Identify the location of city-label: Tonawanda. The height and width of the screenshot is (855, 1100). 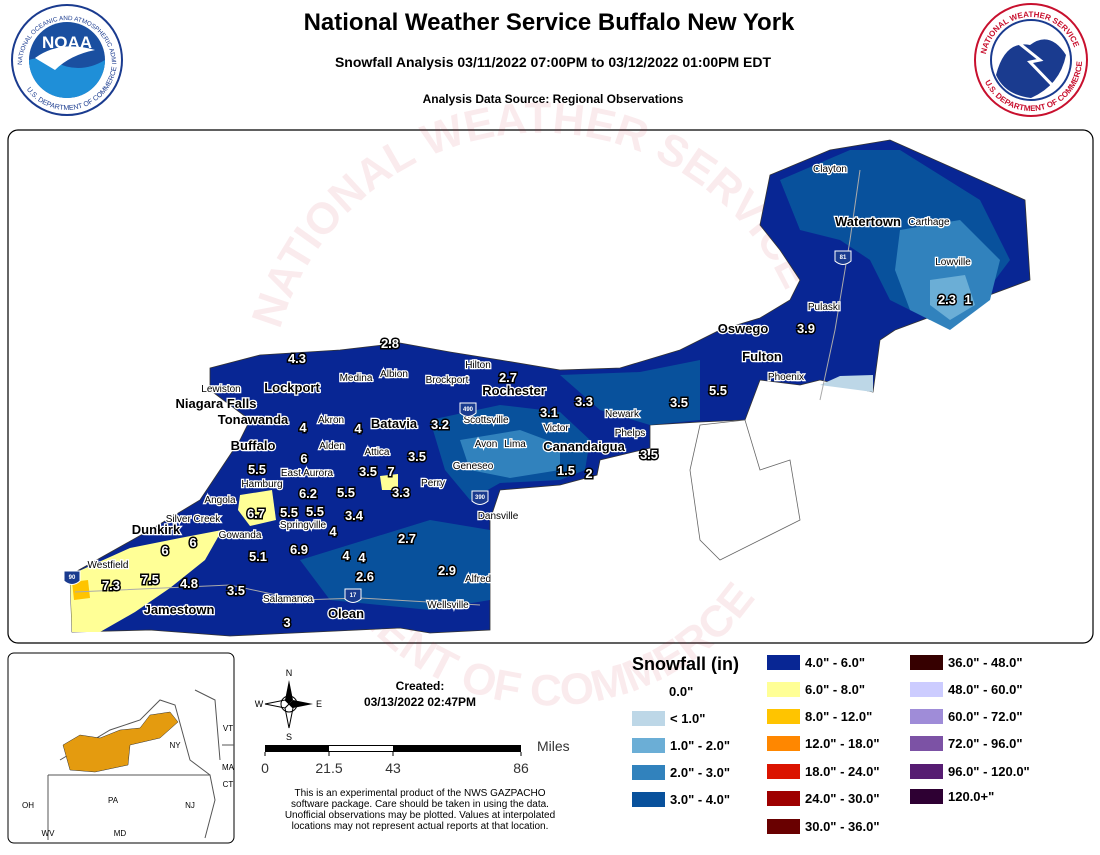
(253, 419).